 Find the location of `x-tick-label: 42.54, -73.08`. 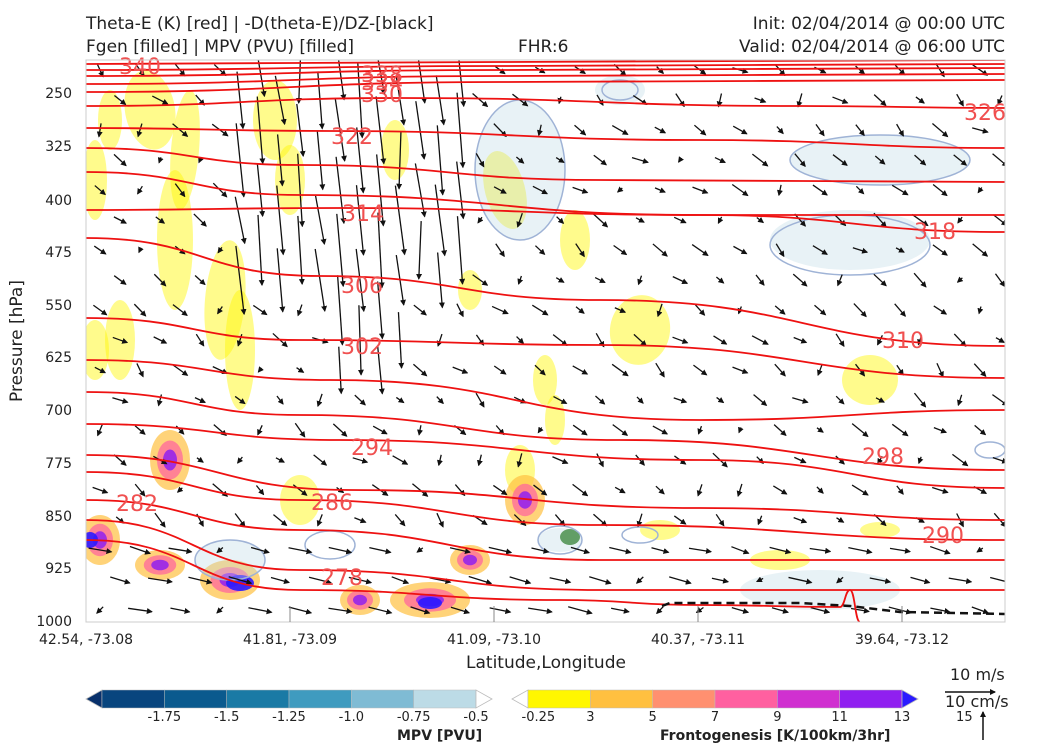

x-tick-label: 42.54, -73.08 is located at coordinates (86, 640).